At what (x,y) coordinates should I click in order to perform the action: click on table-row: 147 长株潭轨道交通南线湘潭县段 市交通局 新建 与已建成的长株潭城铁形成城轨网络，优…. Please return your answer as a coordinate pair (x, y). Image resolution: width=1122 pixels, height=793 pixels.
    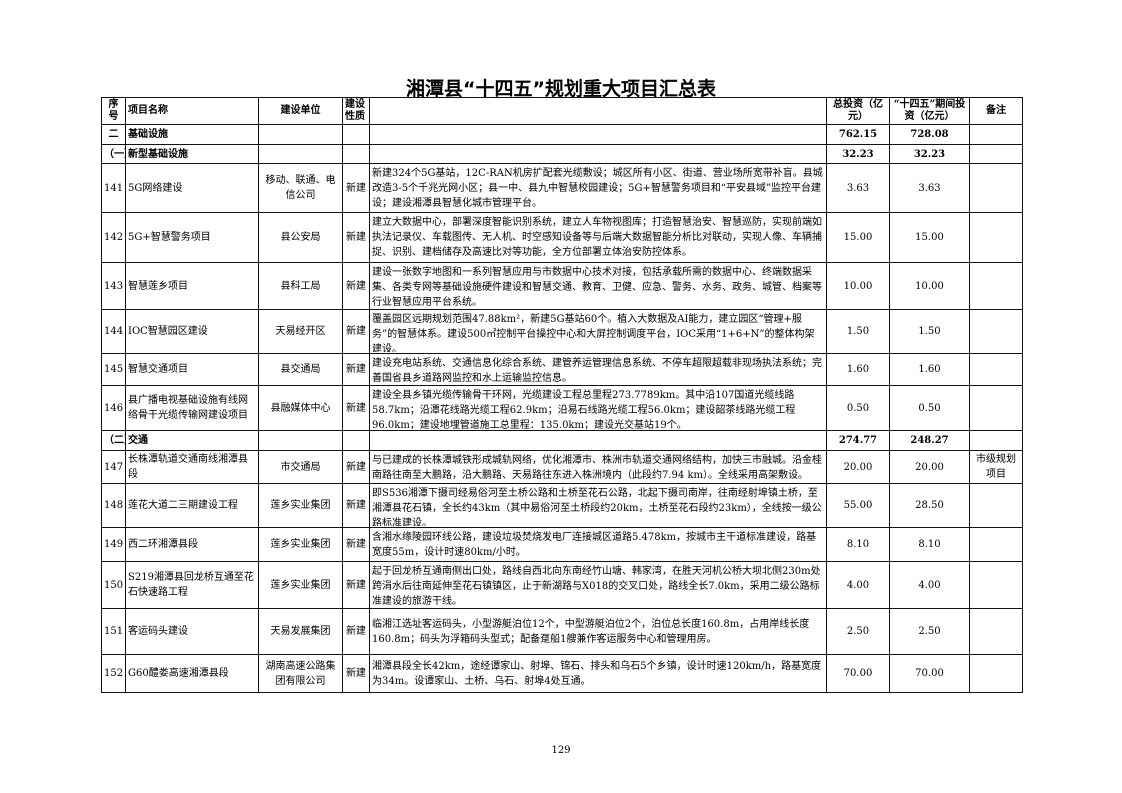
    Looking at the image, I should click on (562, 467).